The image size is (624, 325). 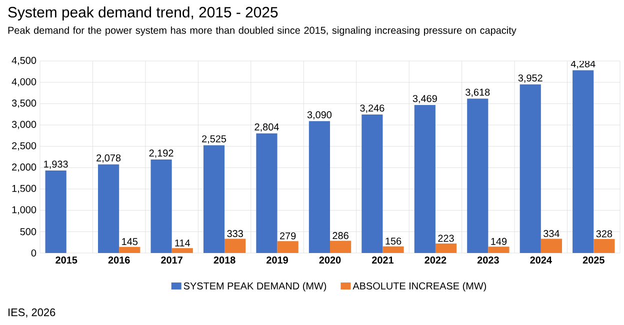 What do you see at coordinates (446, 238) in the screenshot?
I see `data-label: 223` at bounding box center [446, 238].